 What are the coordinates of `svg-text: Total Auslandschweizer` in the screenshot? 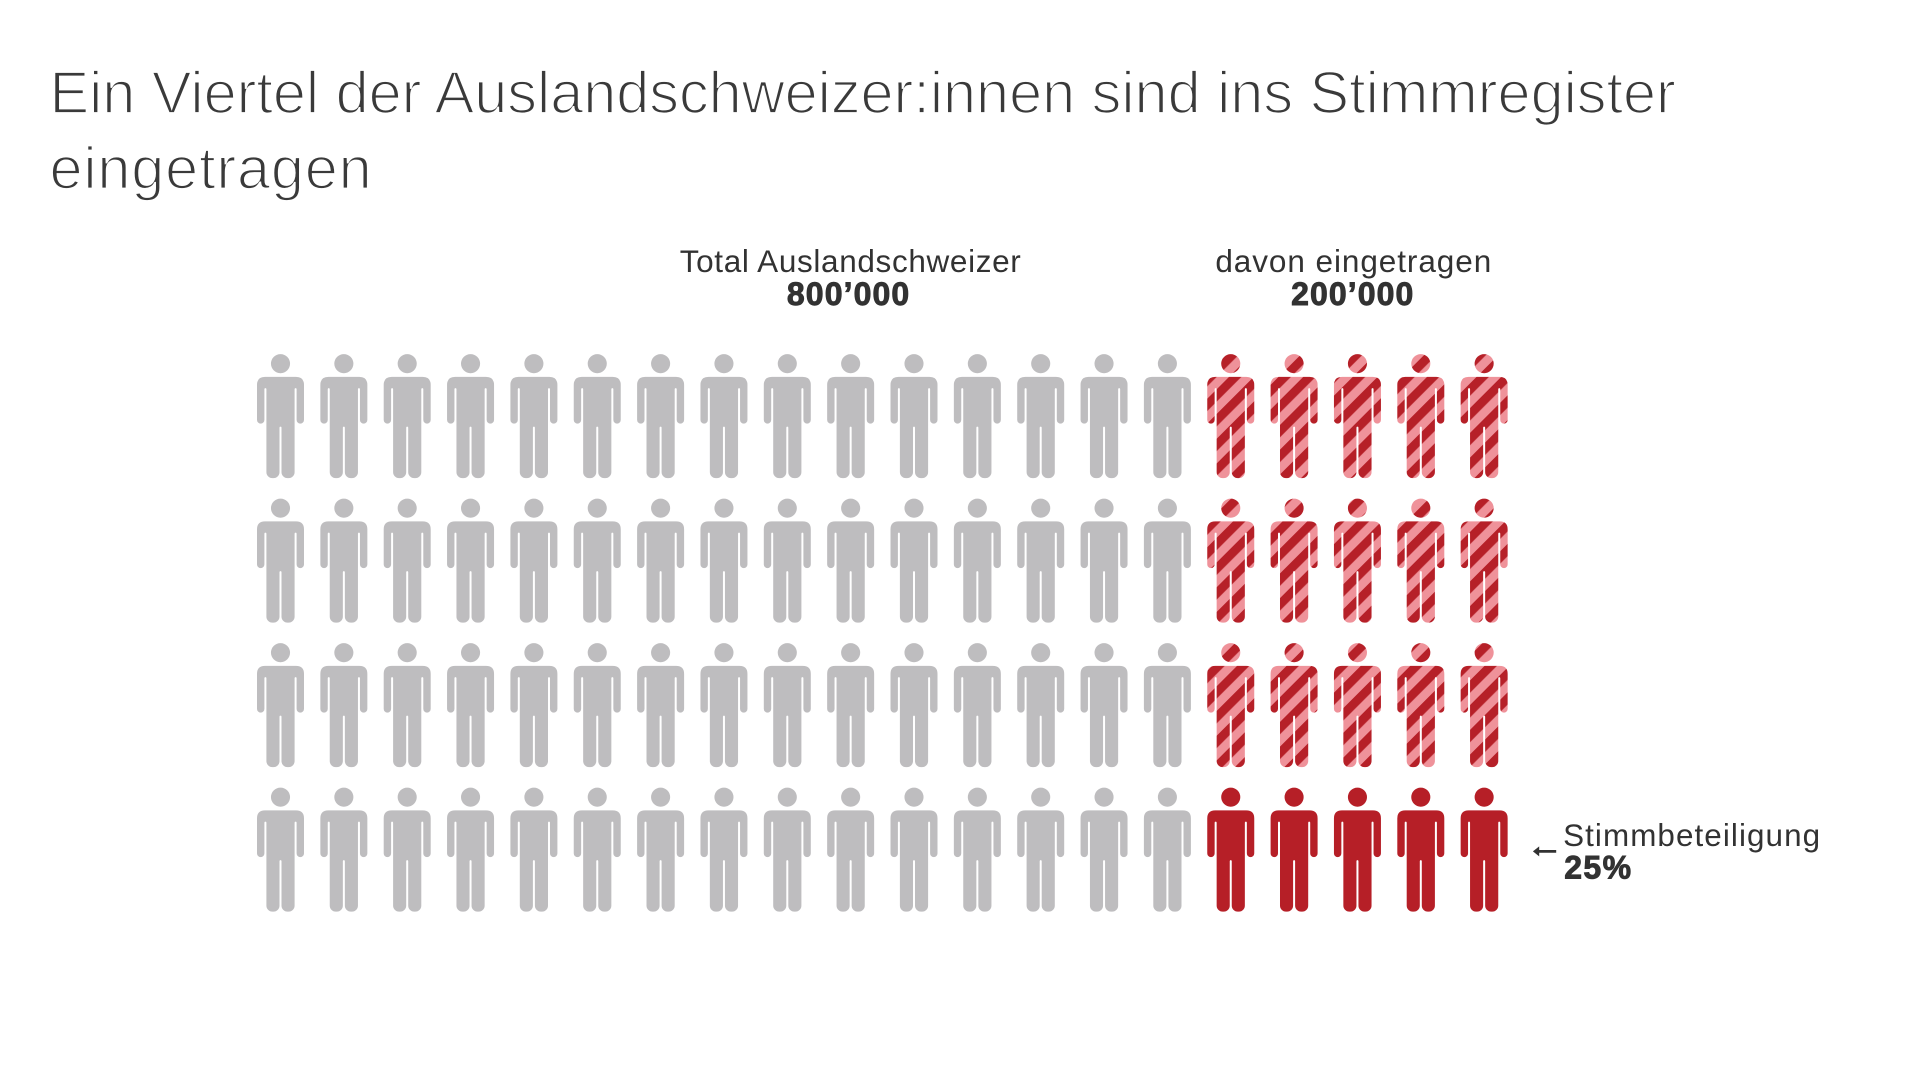 It's located at (851, 261).